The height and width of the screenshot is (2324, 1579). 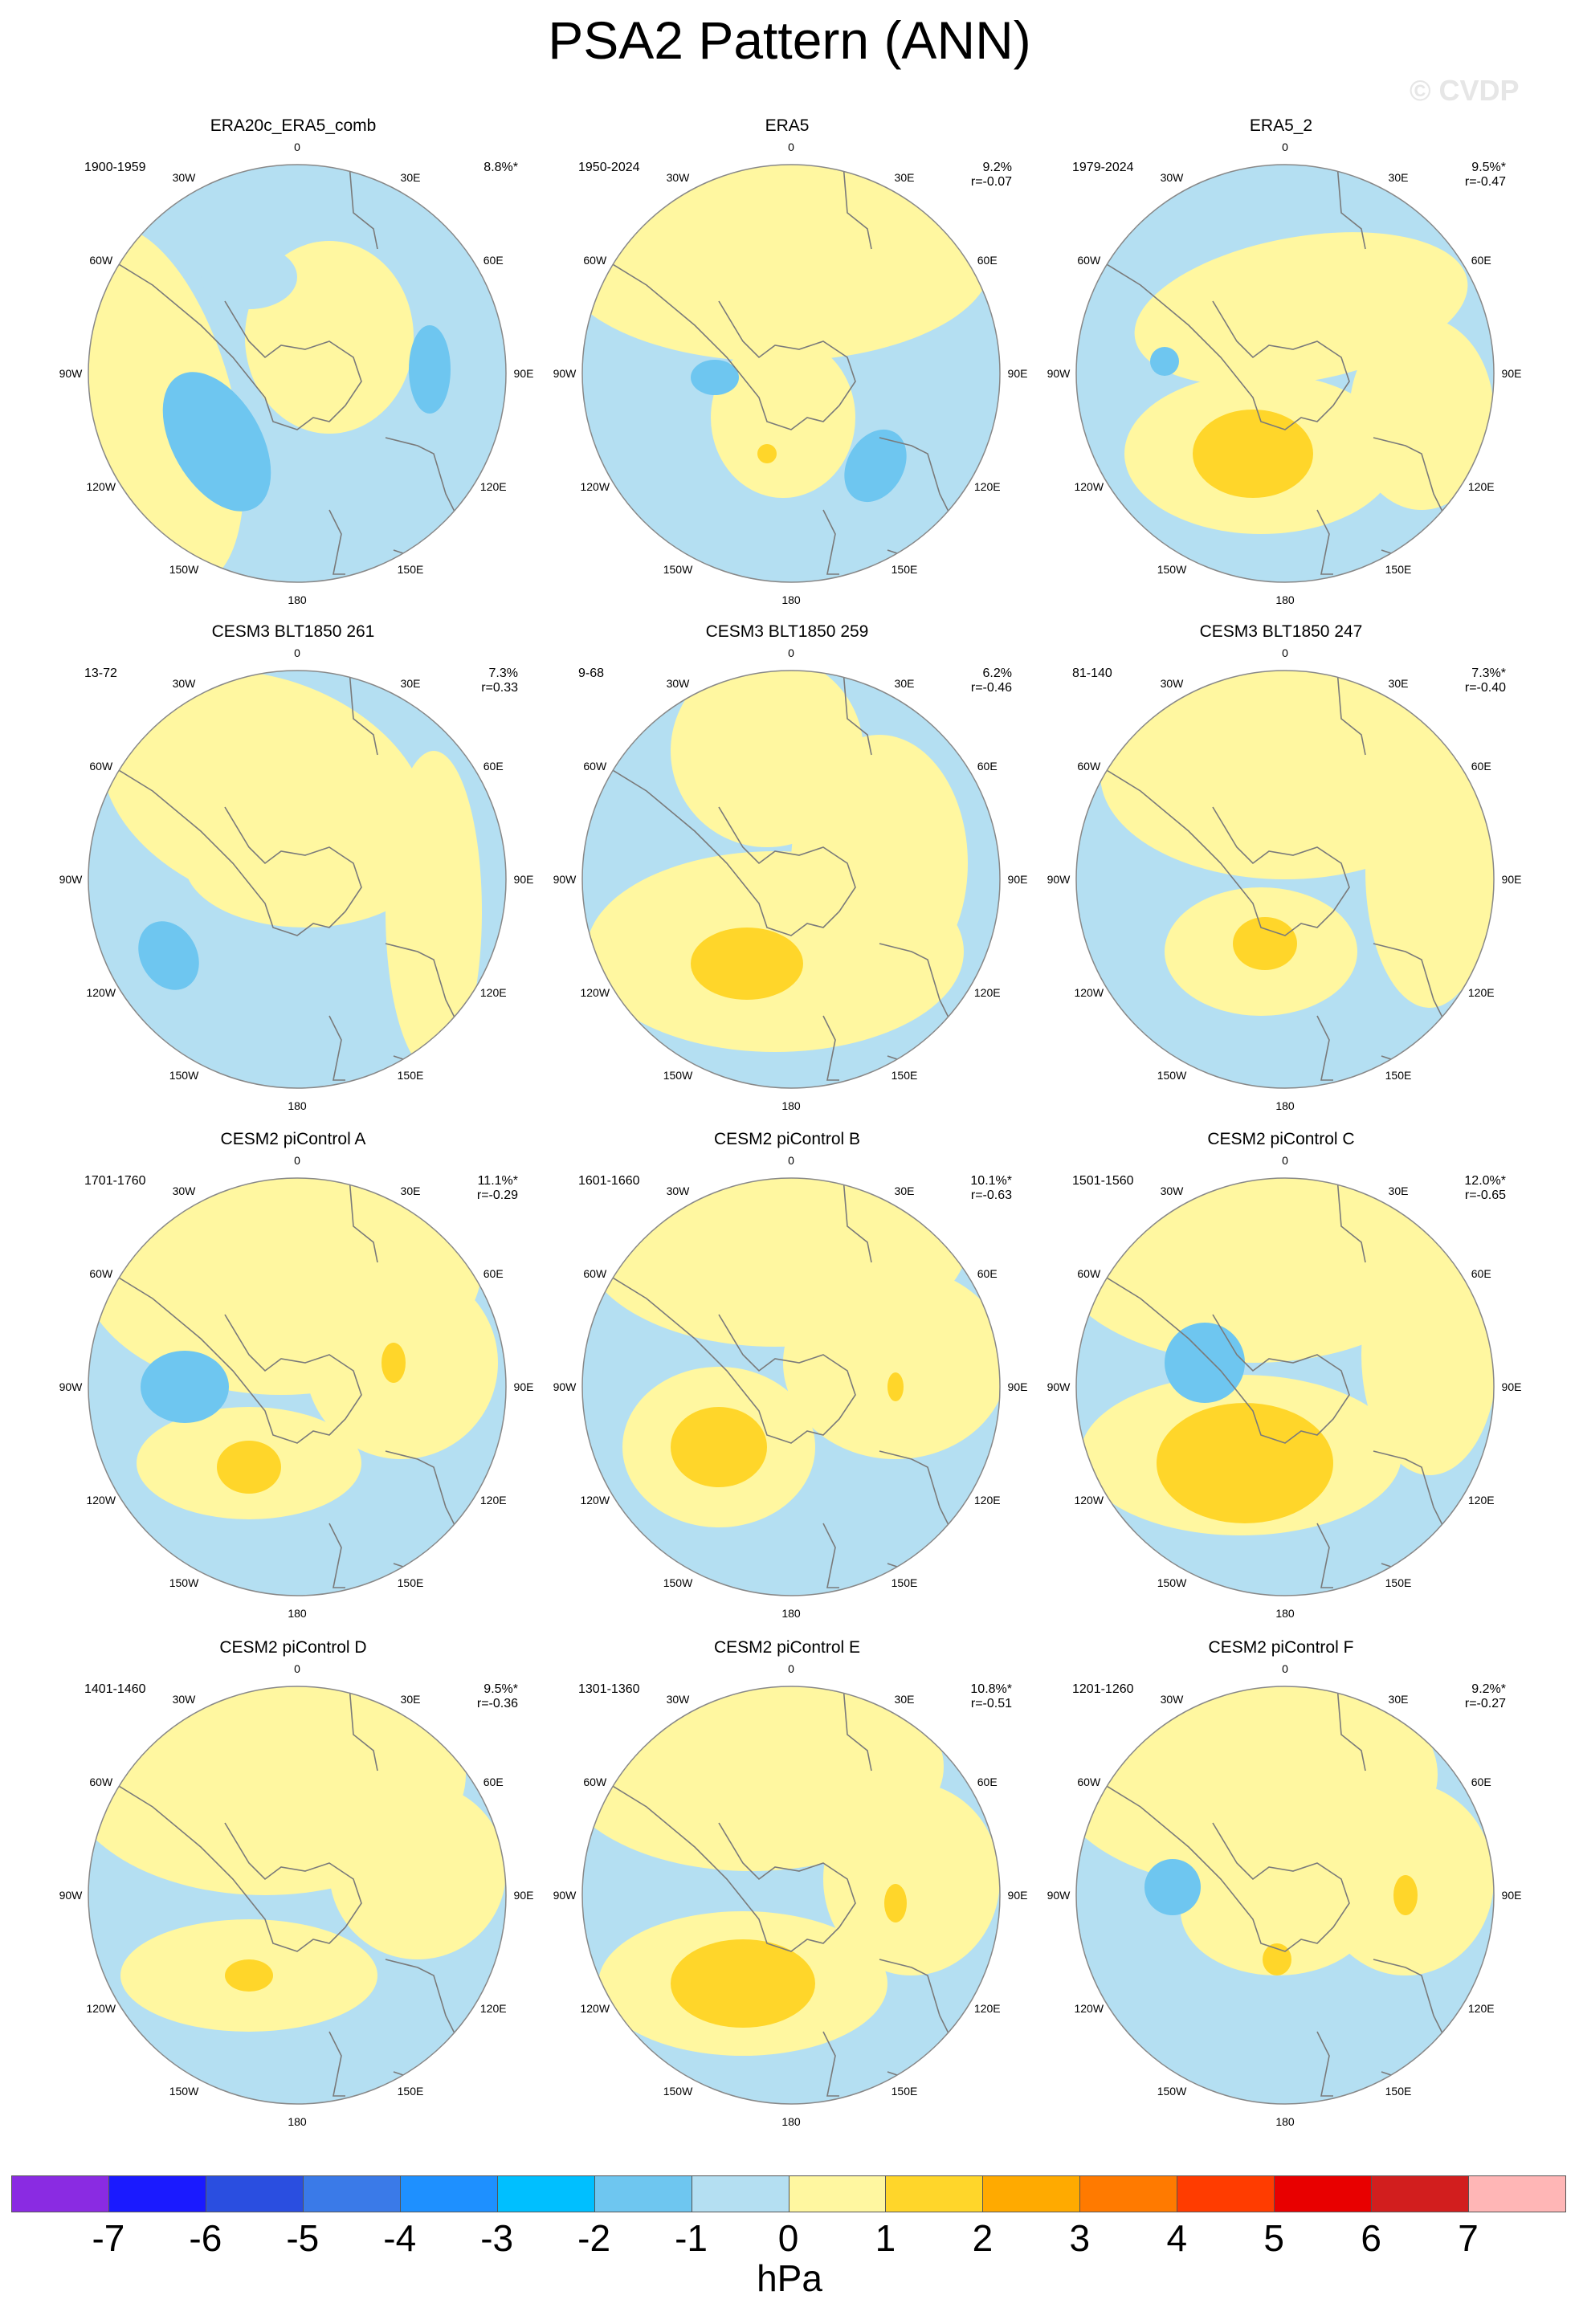 I want to click on panel-period: 81-140, so click(x=1092, y=674).